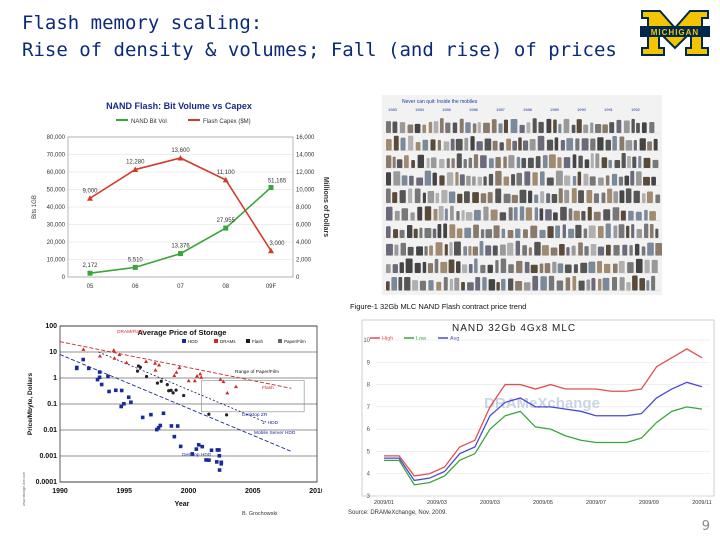 Image resolution: width=720 pixels, height=540 pixels. What do you see at coordinates (393, 109) in the screenshot?
I see `mosaic-year-label: 1983` at bounding box center [393, 109].